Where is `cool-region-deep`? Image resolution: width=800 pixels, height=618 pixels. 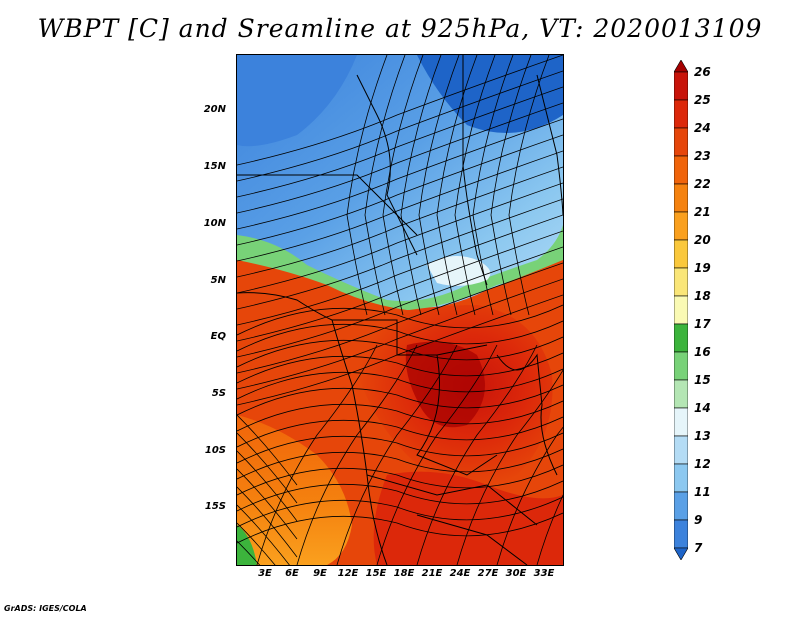
cool-region-deep is located at coordinates (490, 94).